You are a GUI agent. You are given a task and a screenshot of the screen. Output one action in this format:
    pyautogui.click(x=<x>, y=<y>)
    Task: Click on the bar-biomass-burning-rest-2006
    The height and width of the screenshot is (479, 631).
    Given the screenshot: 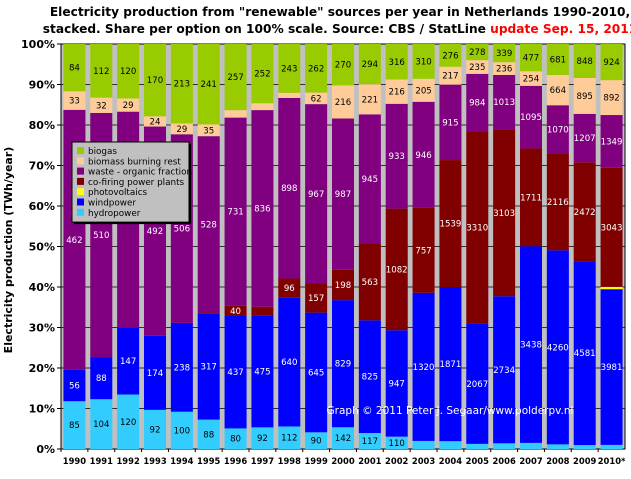 What is the action you would take?
    pyautogui.click(x=504, y=68)
    